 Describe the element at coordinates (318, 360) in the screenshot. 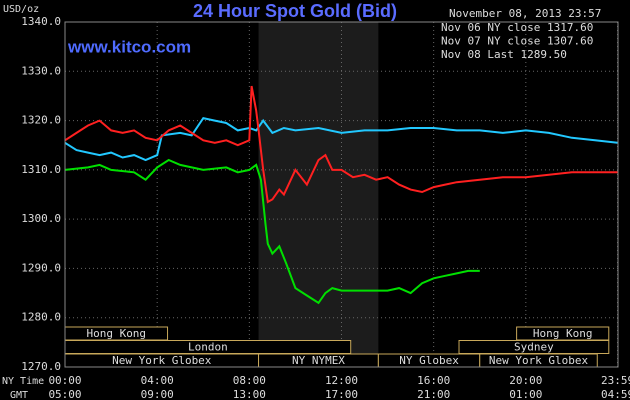

I see `session-label: NY NYMEX` at that location.